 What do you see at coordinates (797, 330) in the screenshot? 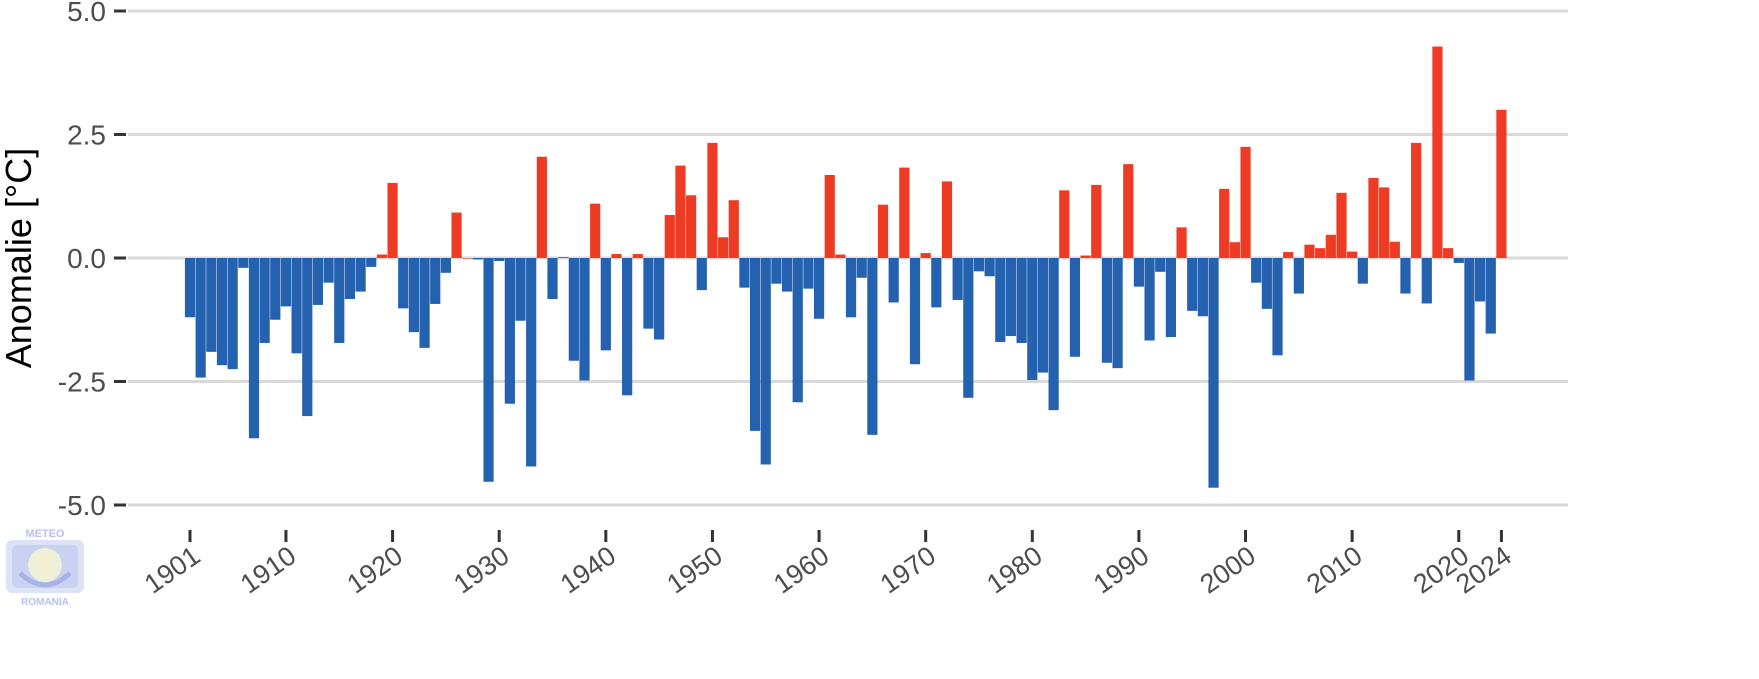
I see `bar-1958` at bounding box center [797, 330].